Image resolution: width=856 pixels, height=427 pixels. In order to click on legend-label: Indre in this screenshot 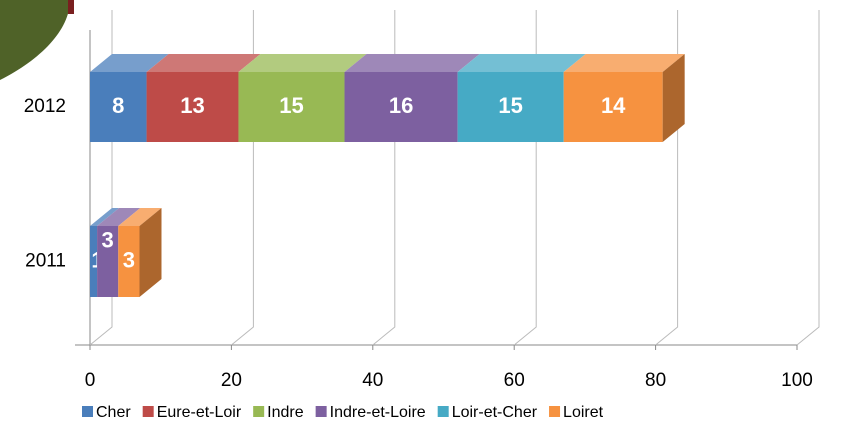, I will do `click(285, 412)`.